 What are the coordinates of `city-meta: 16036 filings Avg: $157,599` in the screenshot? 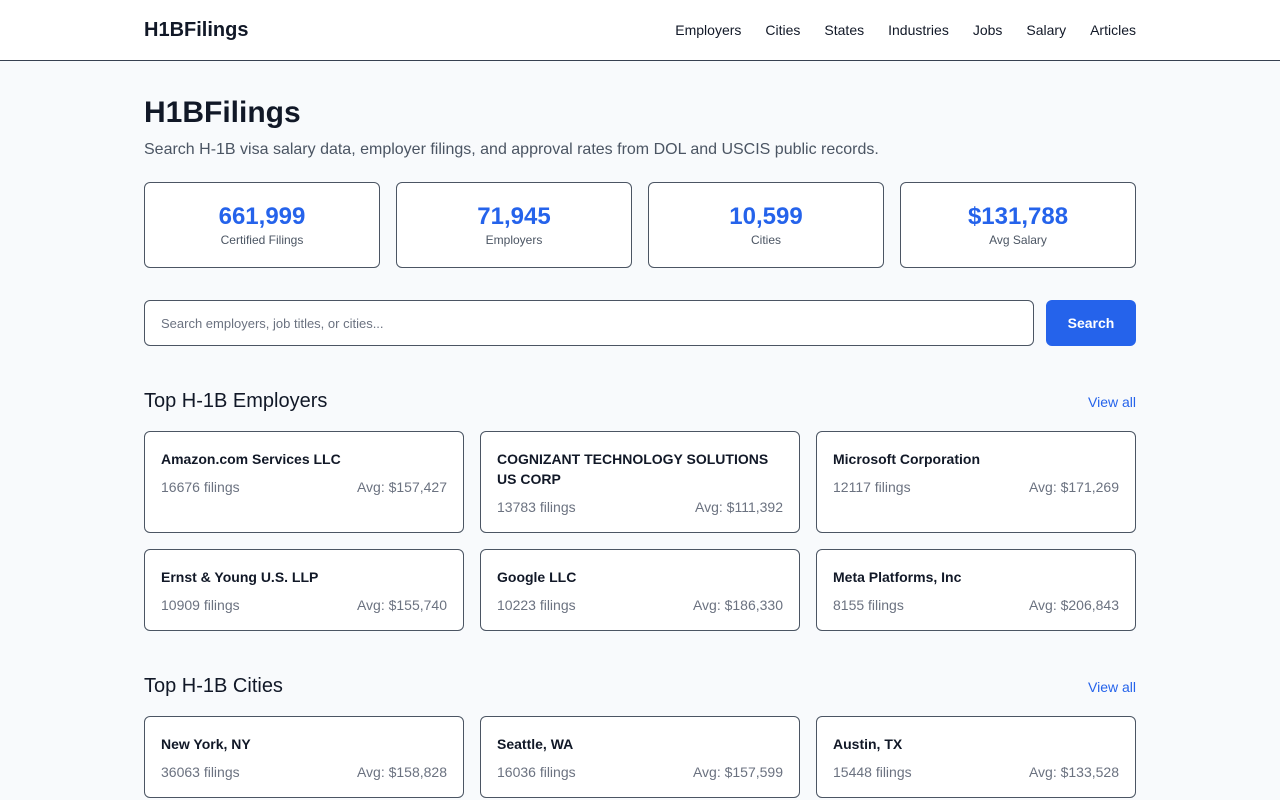 It's located at (640, 772).